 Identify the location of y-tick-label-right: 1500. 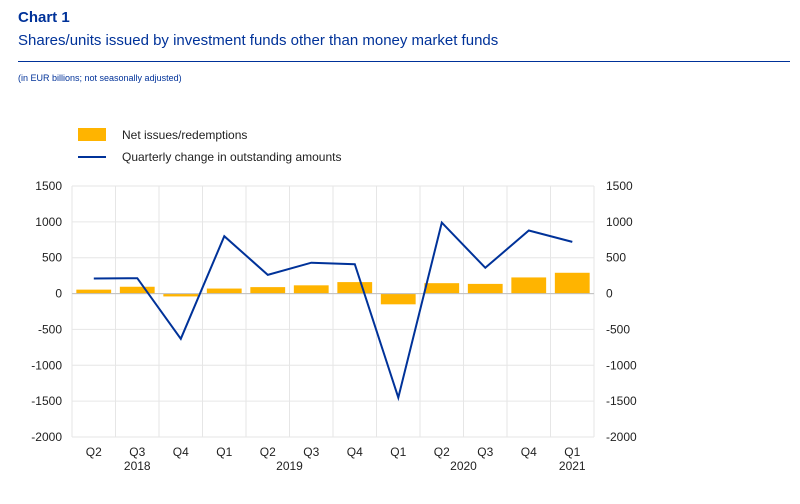
(619, 186).